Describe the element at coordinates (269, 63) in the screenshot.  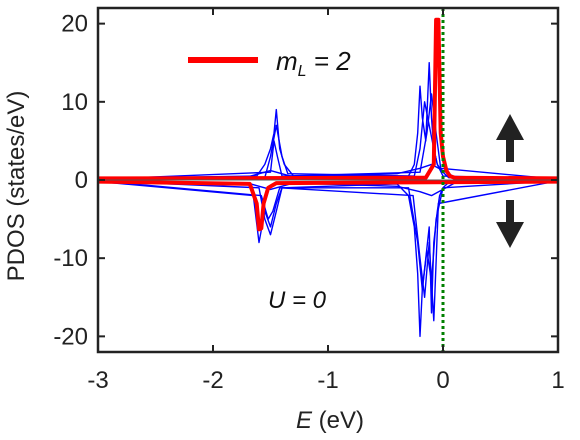
I see `legend: mL = 2` at that location.